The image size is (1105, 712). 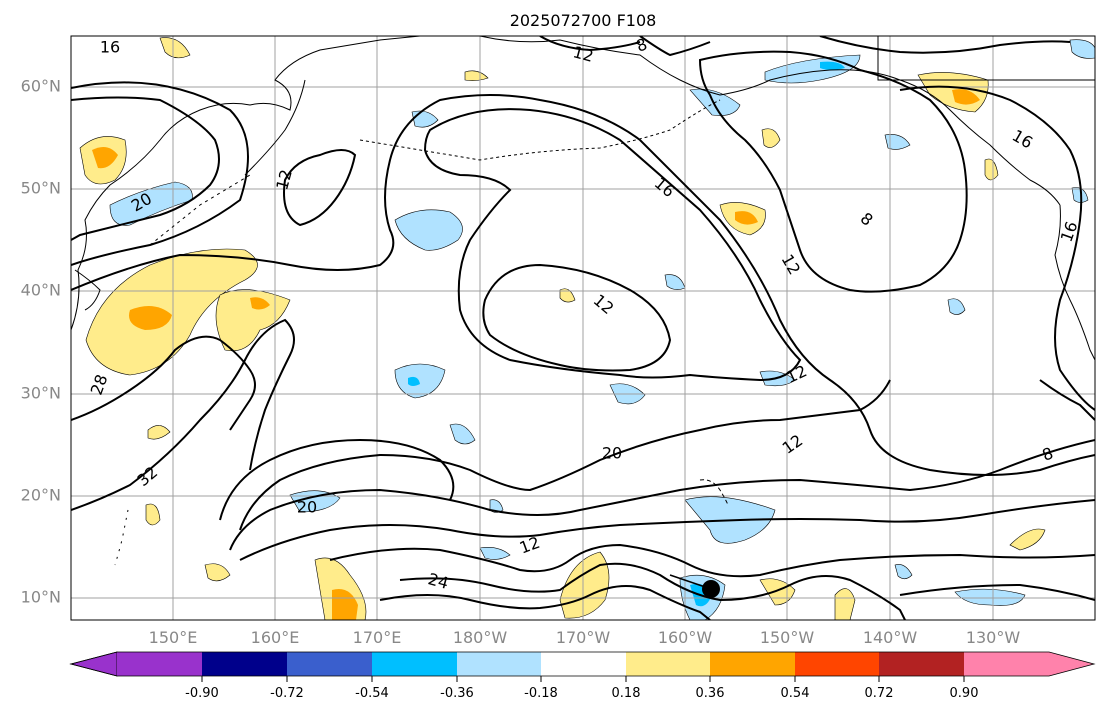 I want to click on island-hawaii, so click(x=714, y=492).